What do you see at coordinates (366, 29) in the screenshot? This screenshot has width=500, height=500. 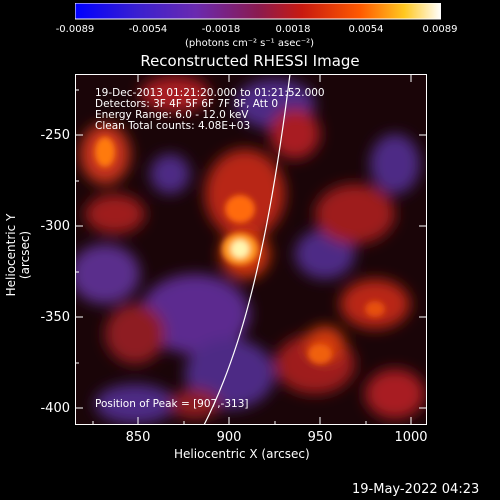 I see `colorbar-tick-label: 0.0054` at bounding box center [366, 29].